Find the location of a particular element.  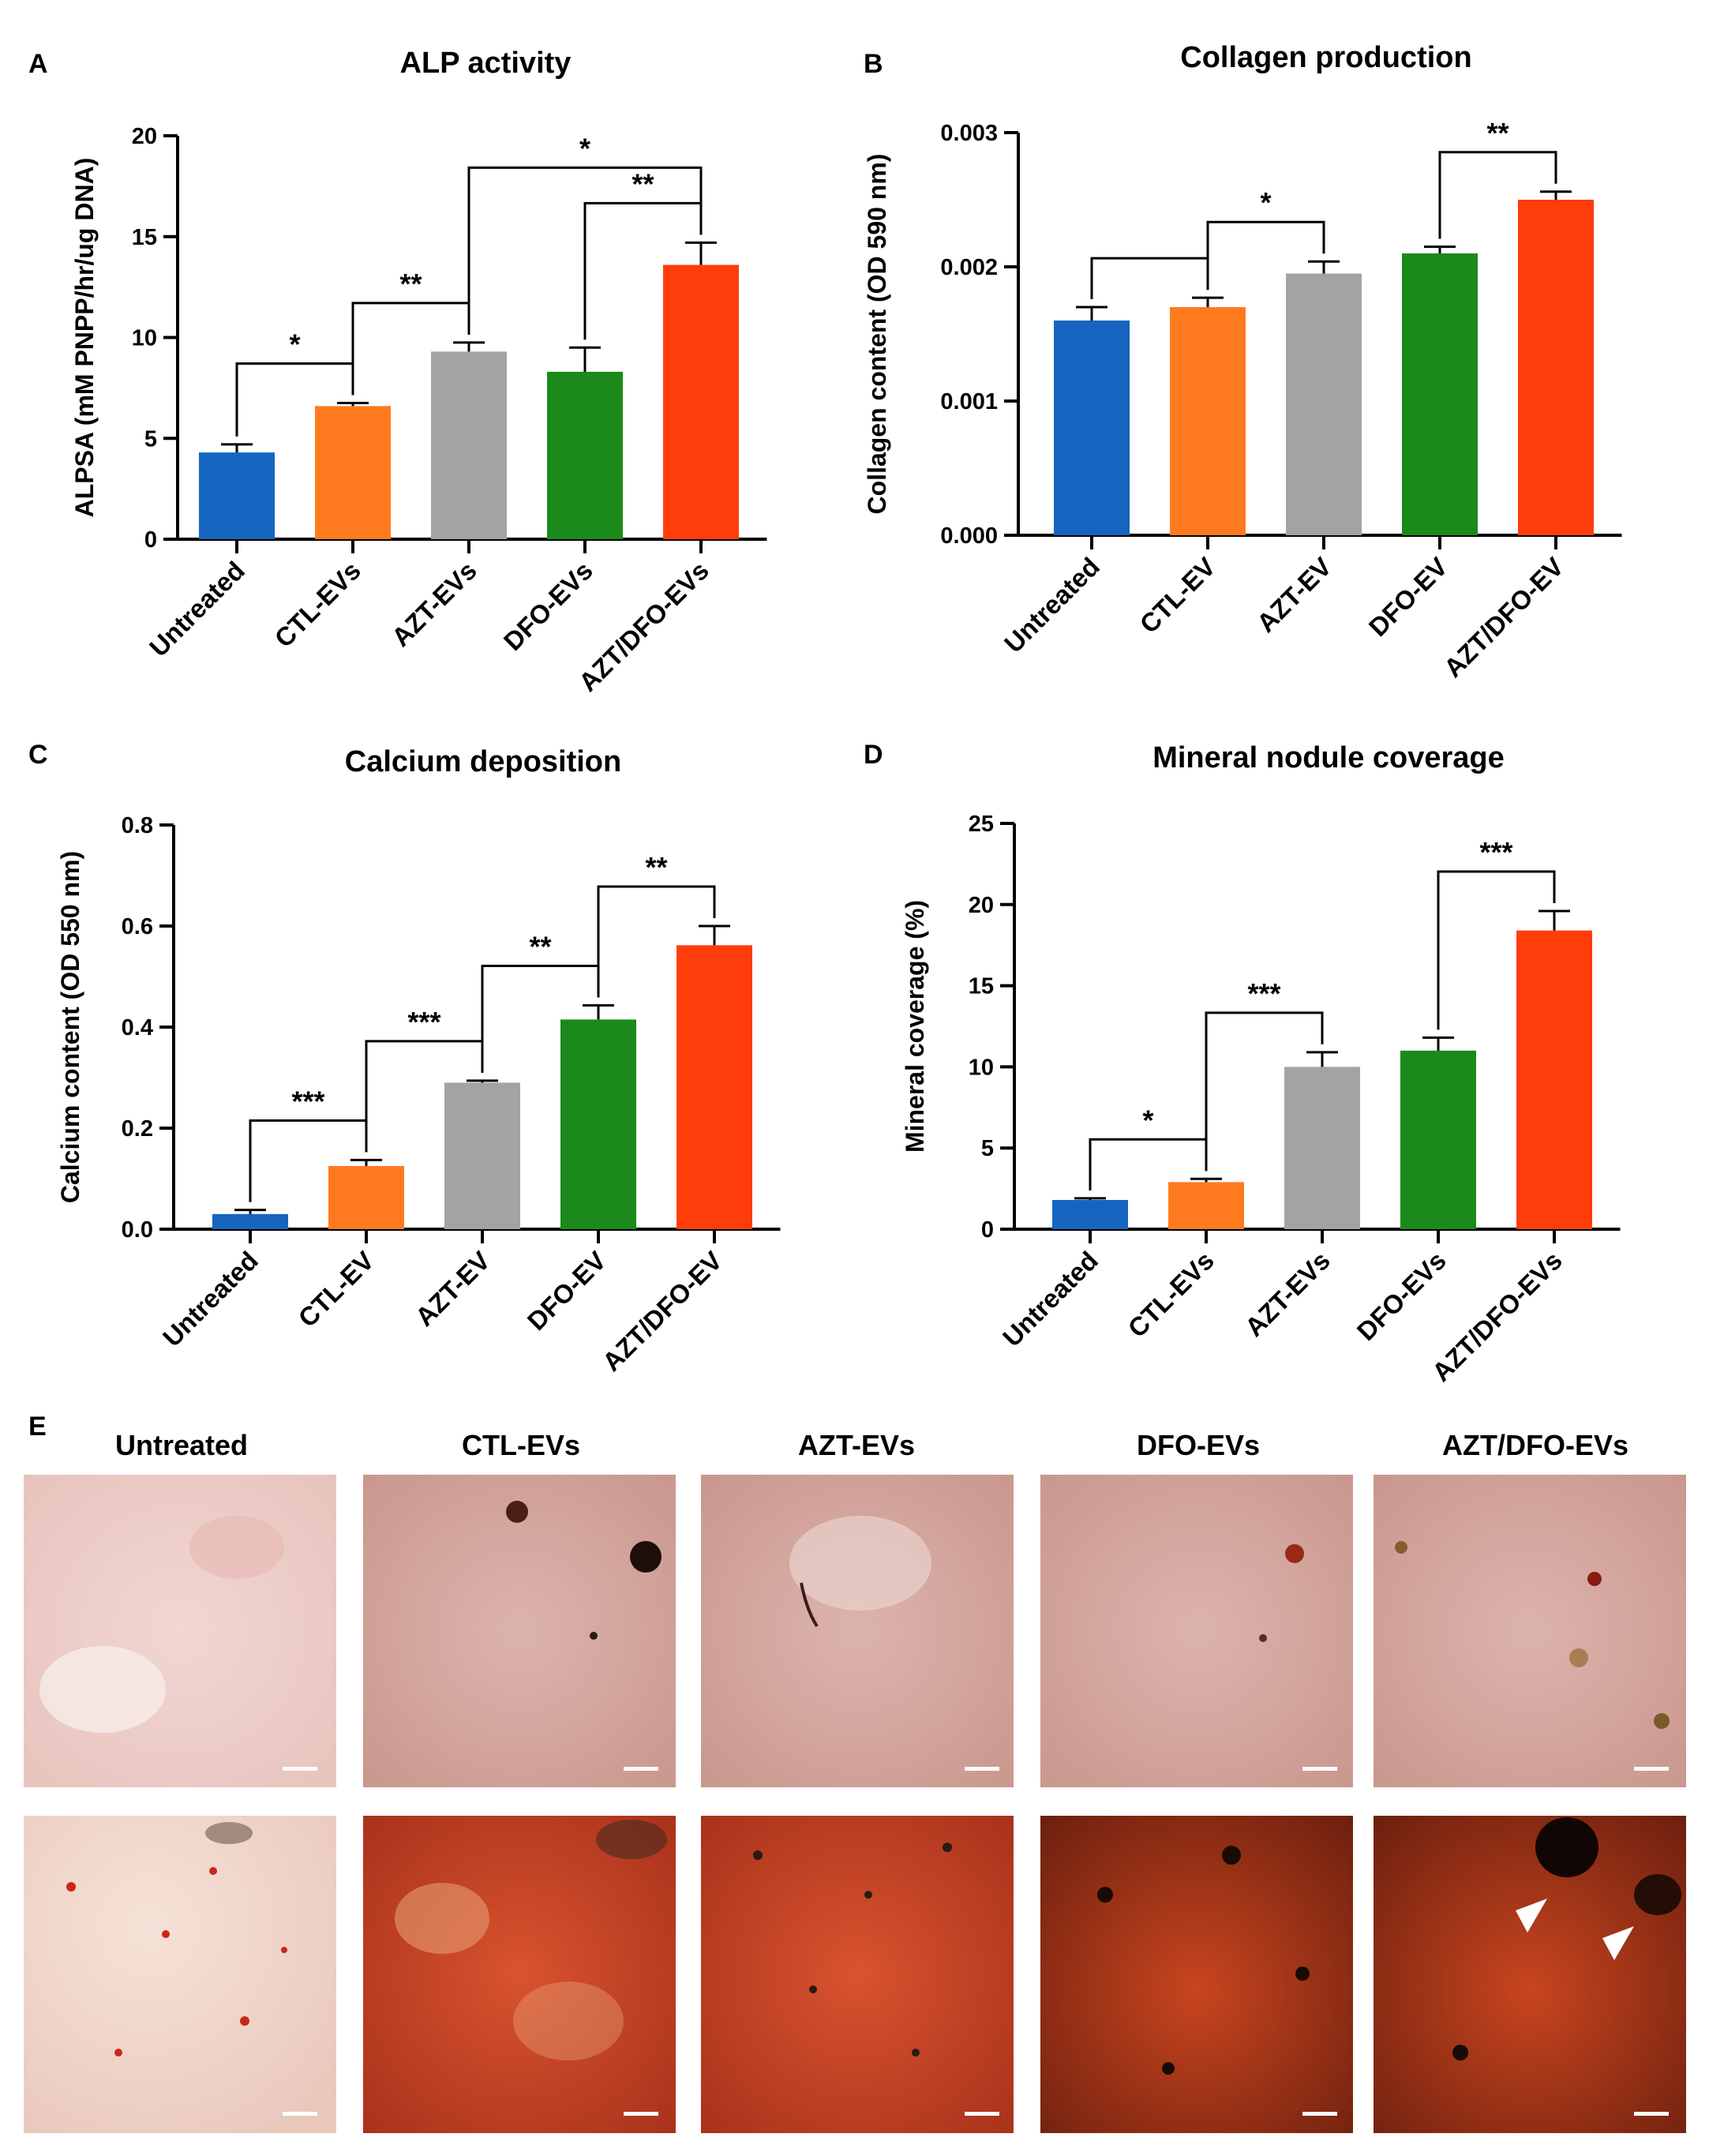

chart-title: Collagen production is located at coordinates (1325, 57).